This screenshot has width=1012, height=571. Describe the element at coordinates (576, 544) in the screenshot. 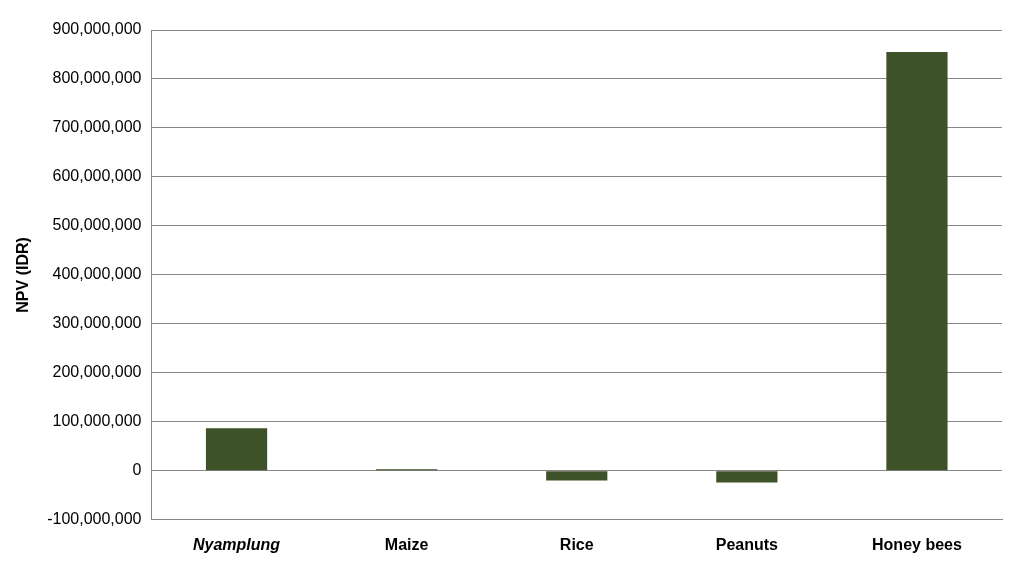

I see `x-tick-label: Rice` at that location.